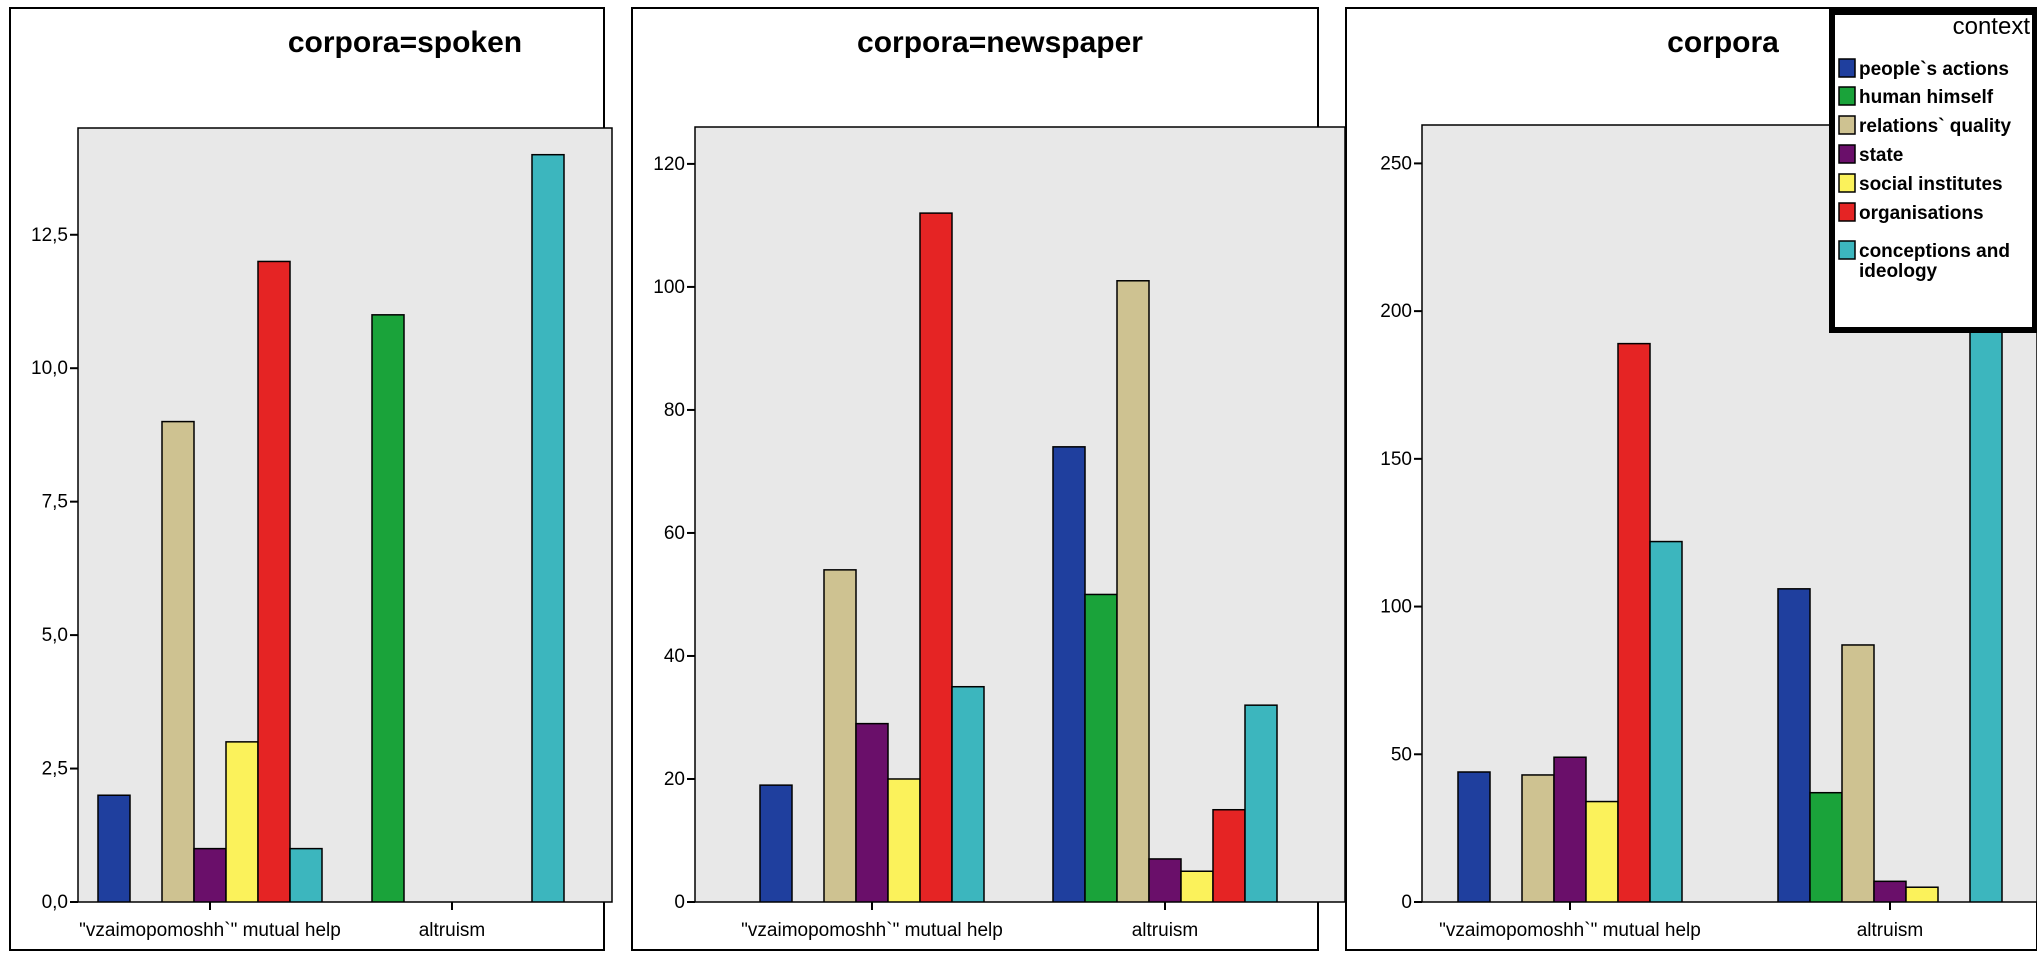 The image size is (2037, 958). What do you see at coordinates (1934, 251) in the screenshot?
I see `legend-label: conceptions and` at bounding box center [1934, 251].